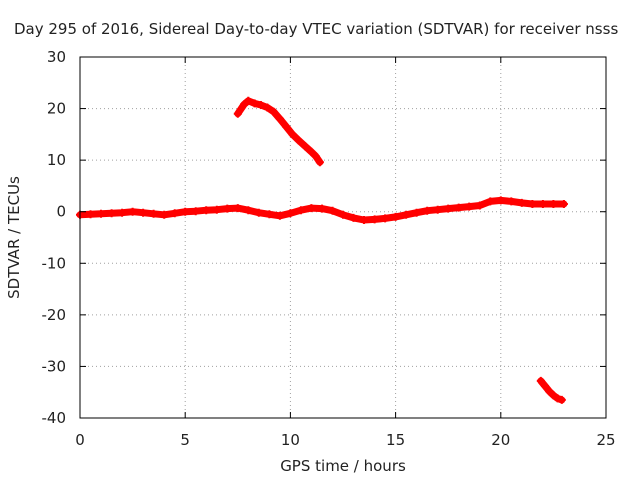  What do you see at coordinates (290, 440) in the screenshot?
I see `x-tick-label: 10` at bounding box center [290, 440].